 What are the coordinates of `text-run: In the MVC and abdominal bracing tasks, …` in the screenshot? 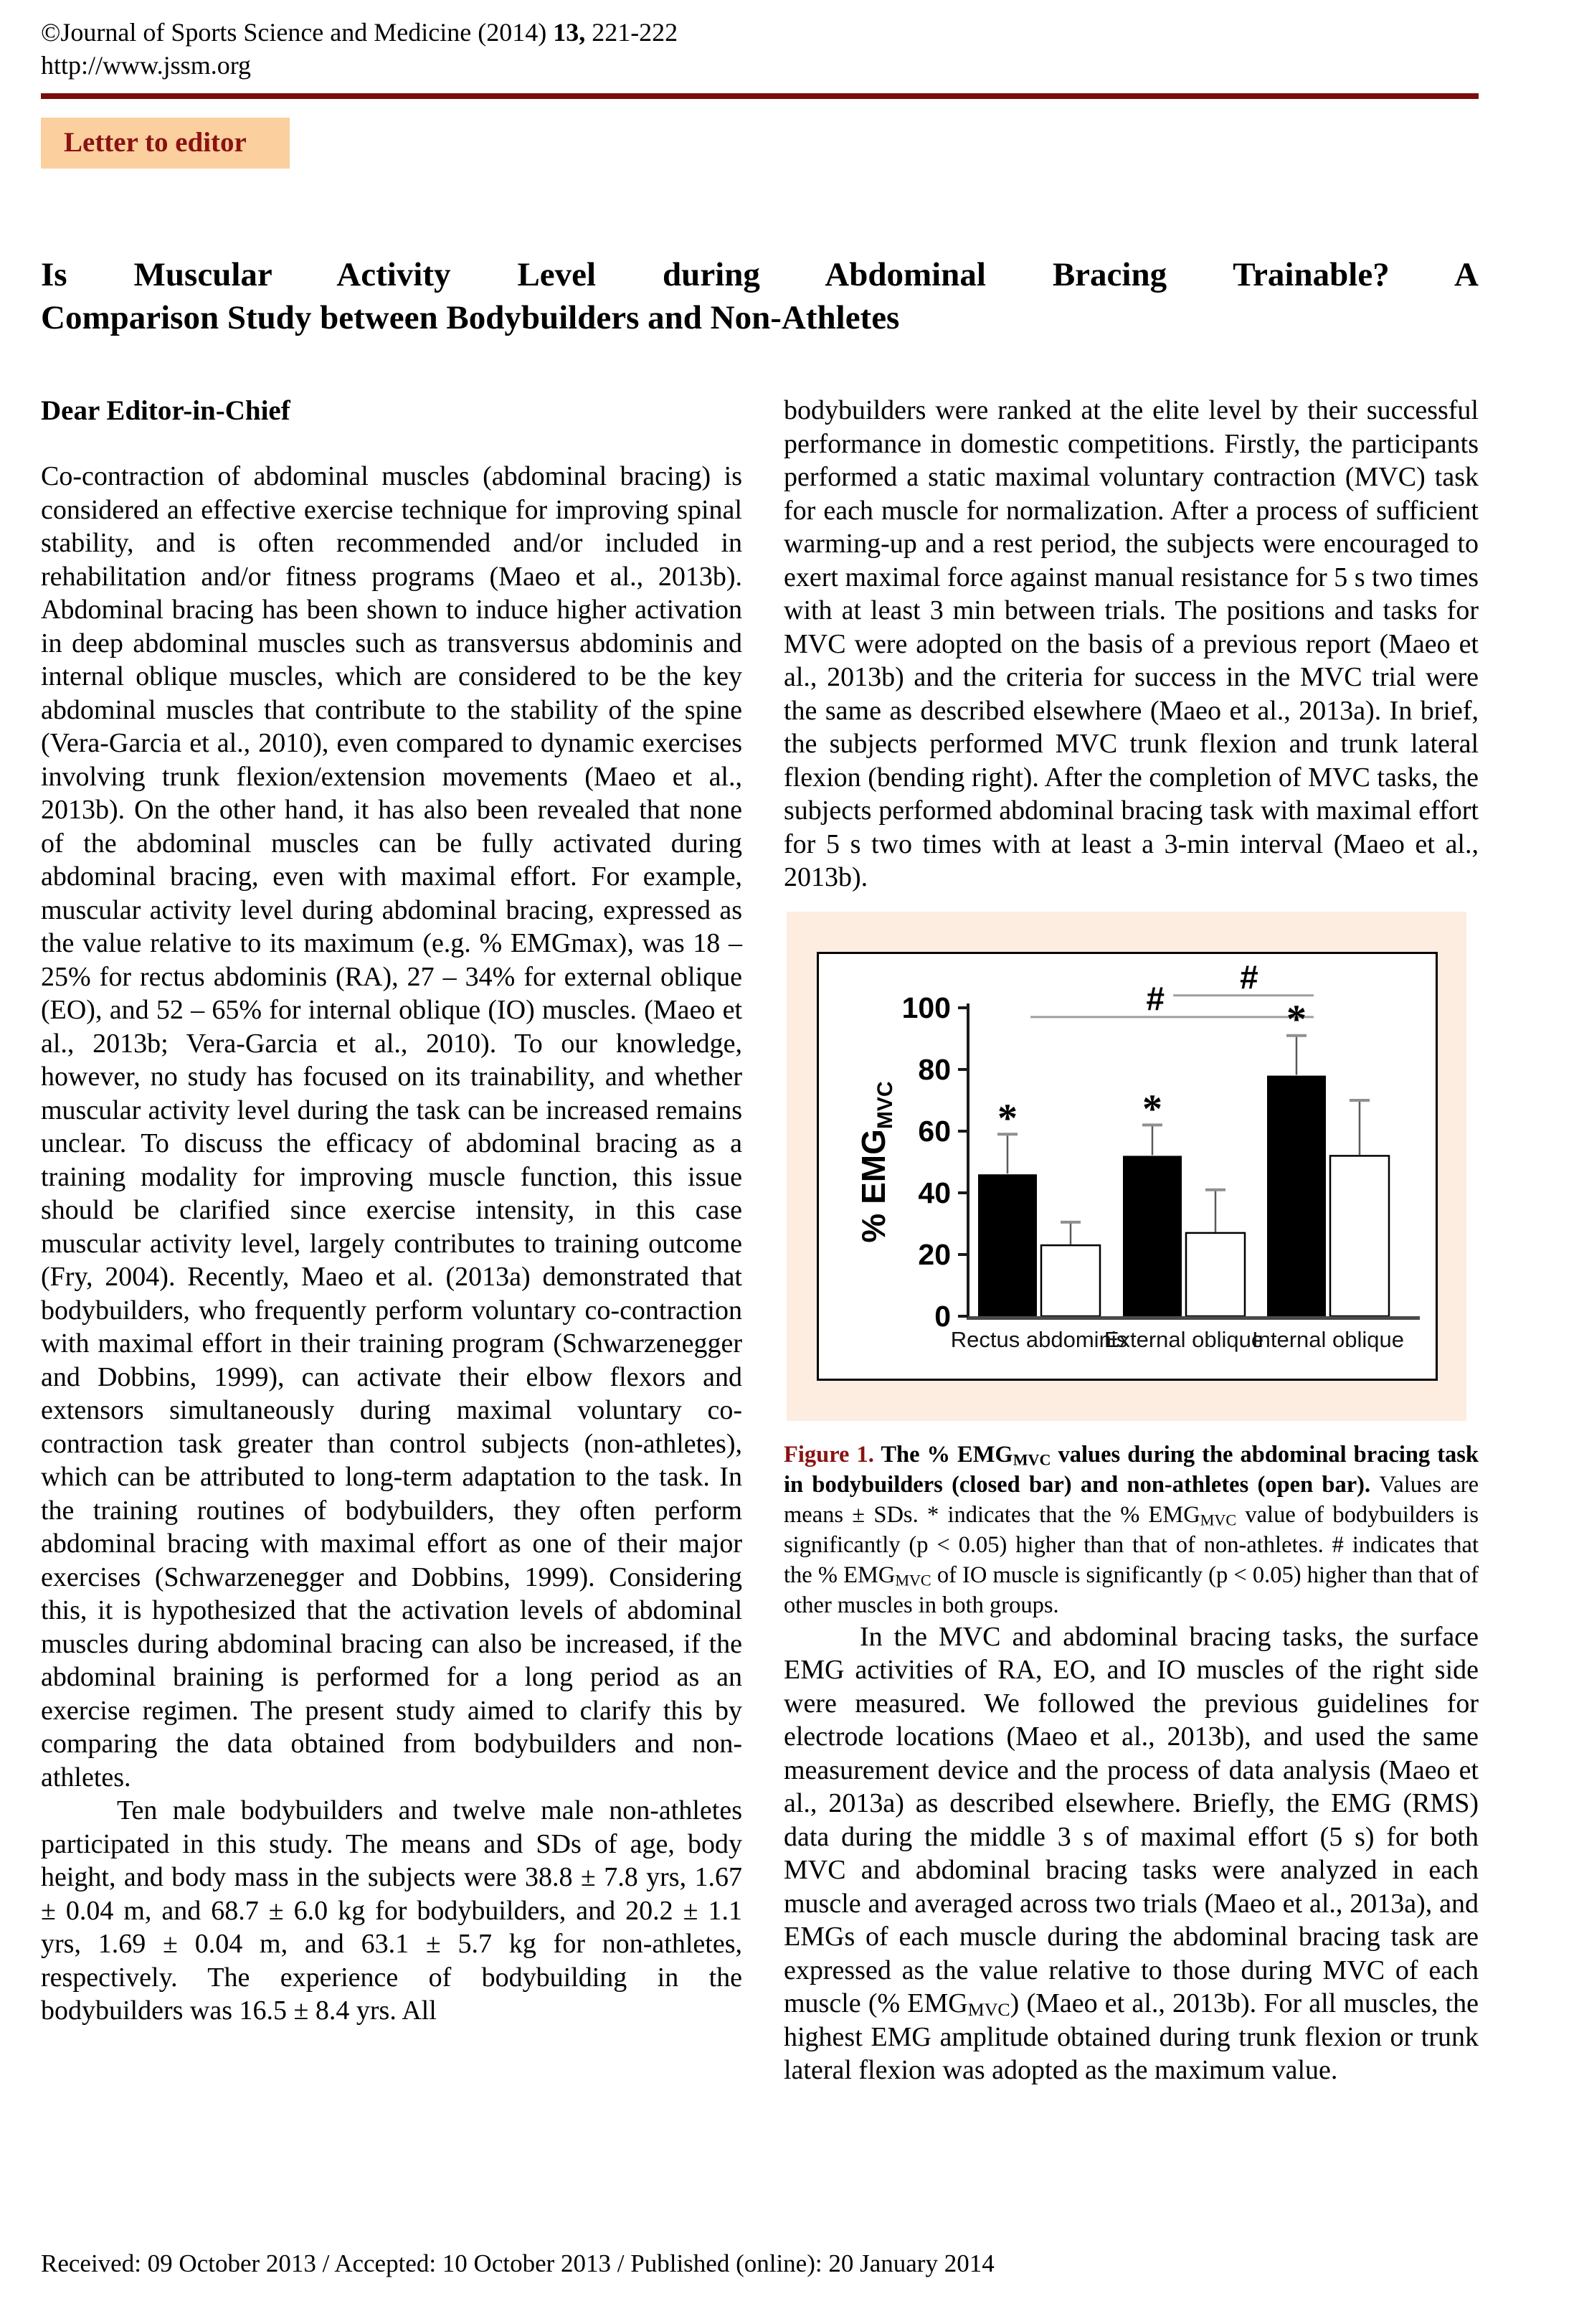 It's located at (1131, 1820).